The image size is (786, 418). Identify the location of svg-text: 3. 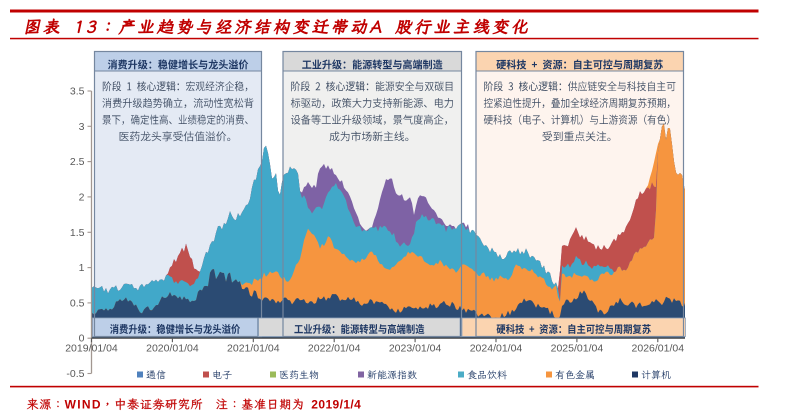
(82, 127).